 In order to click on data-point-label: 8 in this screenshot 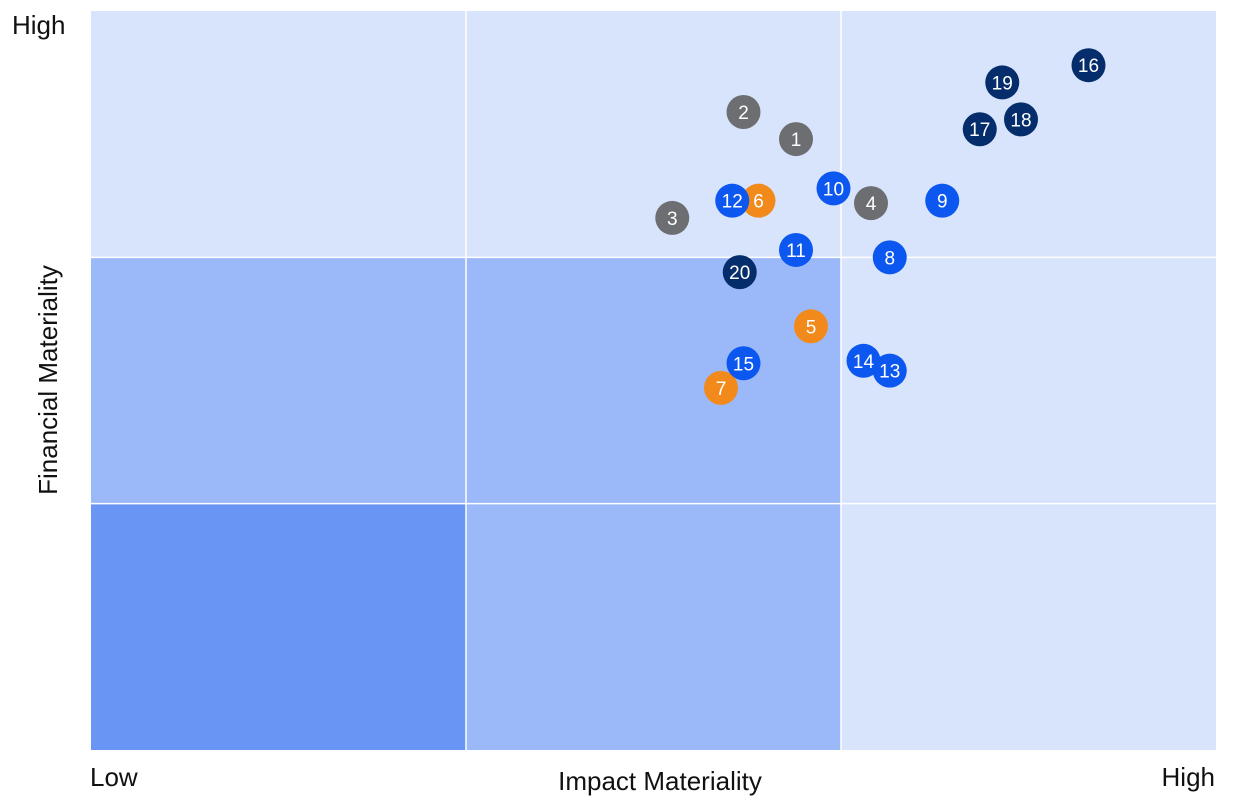, I will do `click(889, 258)`.